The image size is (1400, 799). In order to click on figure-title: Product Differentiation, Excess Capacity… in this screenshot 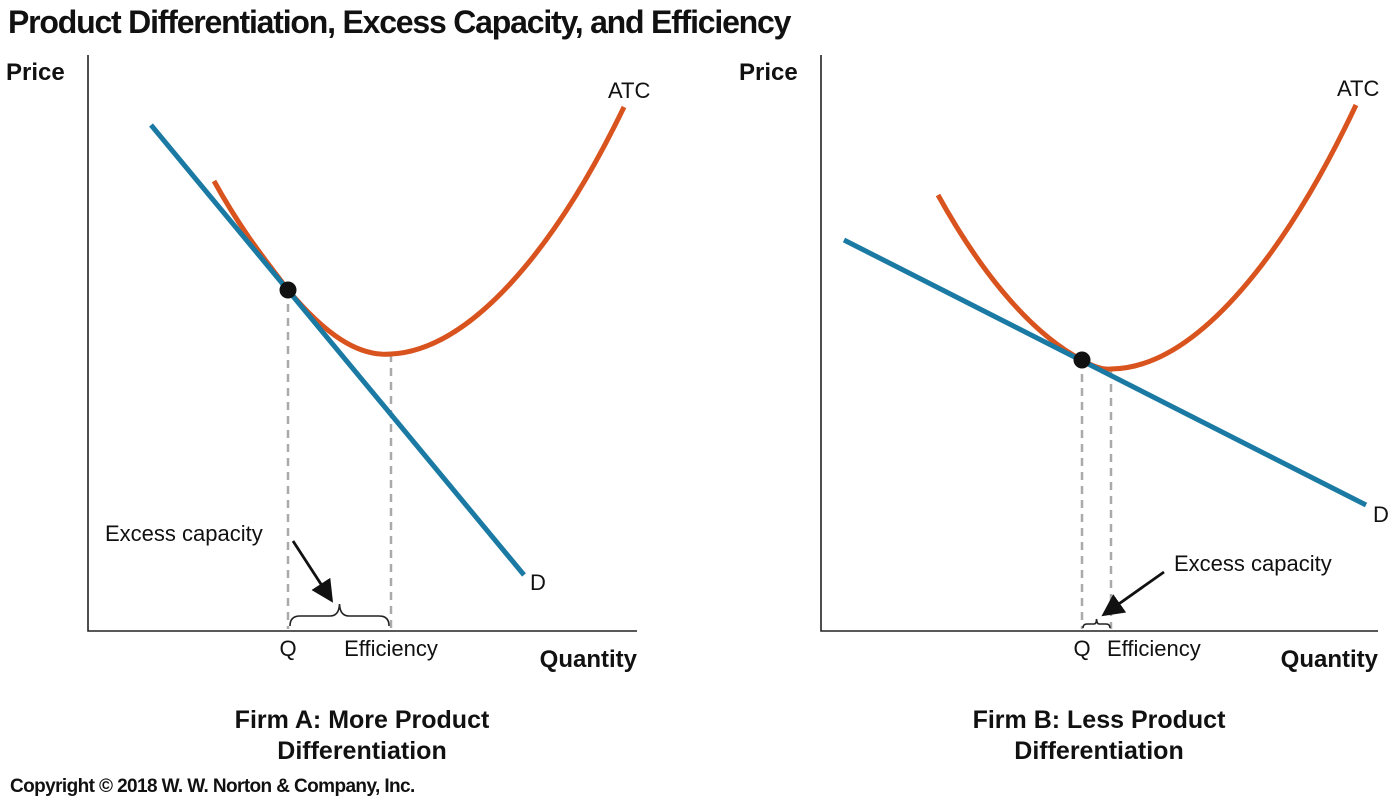, I will do `click(400, 22)`.